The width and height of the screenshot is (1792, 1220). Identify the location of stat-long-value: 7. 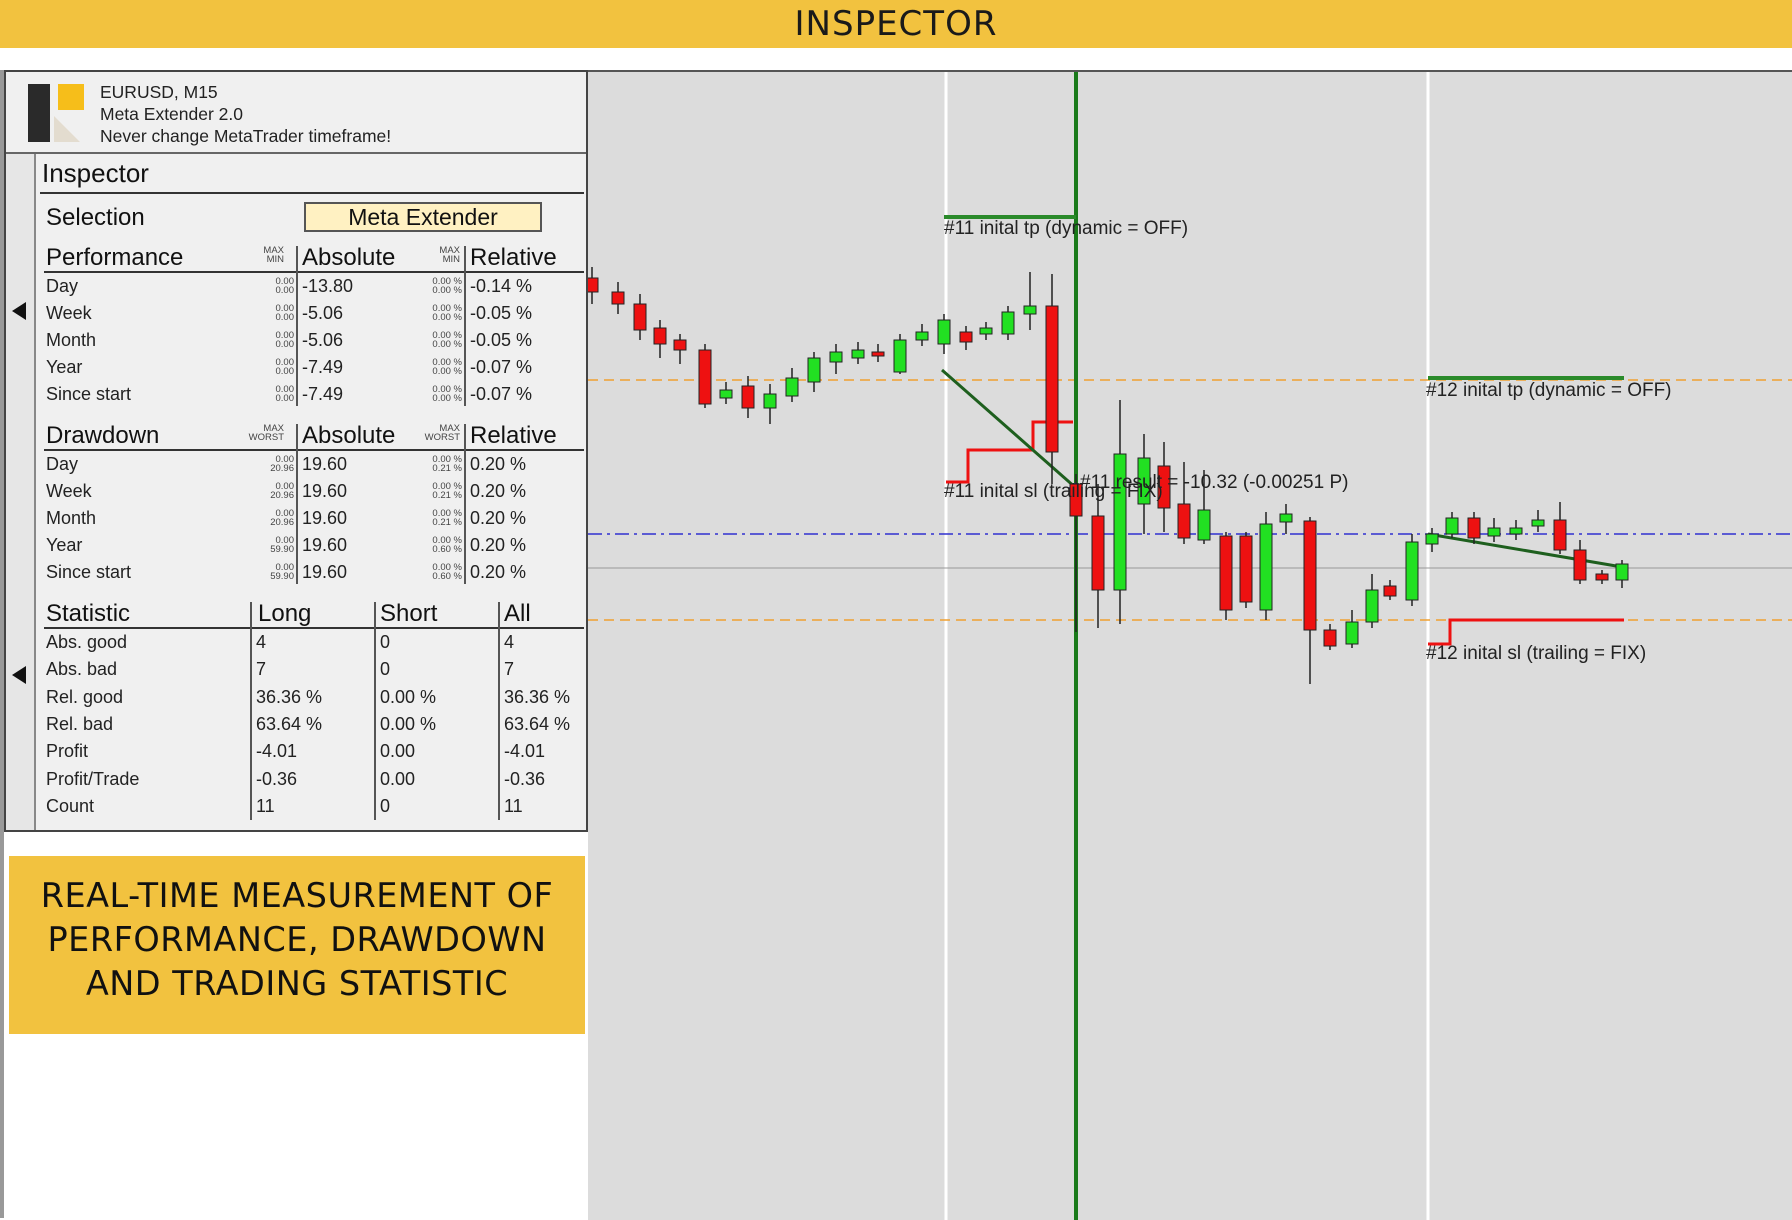
(261, 669).